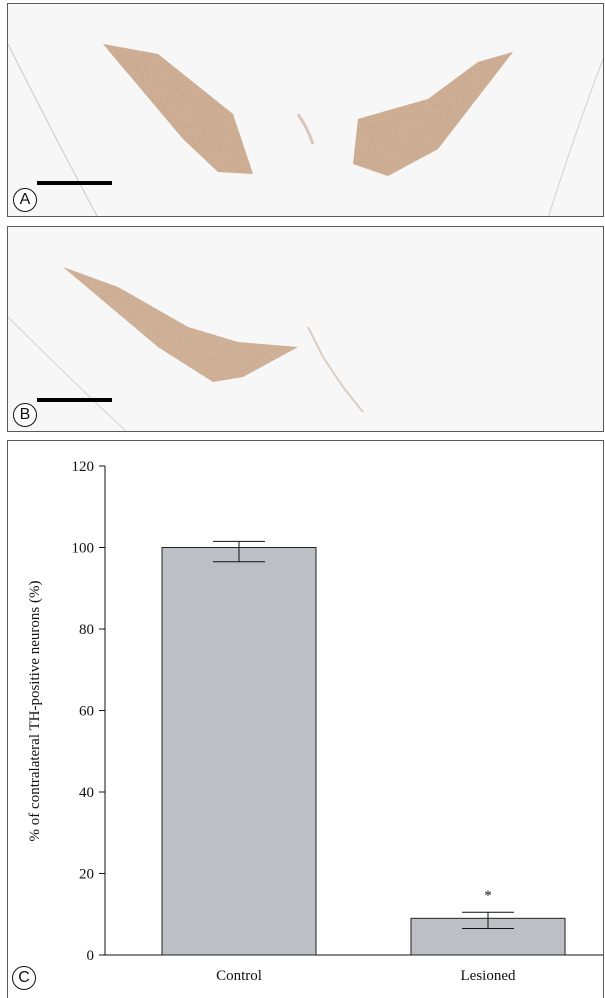  Describe the element at coordinates (74, 183) in the screenshot. I see `scale-bar-a` at that location.